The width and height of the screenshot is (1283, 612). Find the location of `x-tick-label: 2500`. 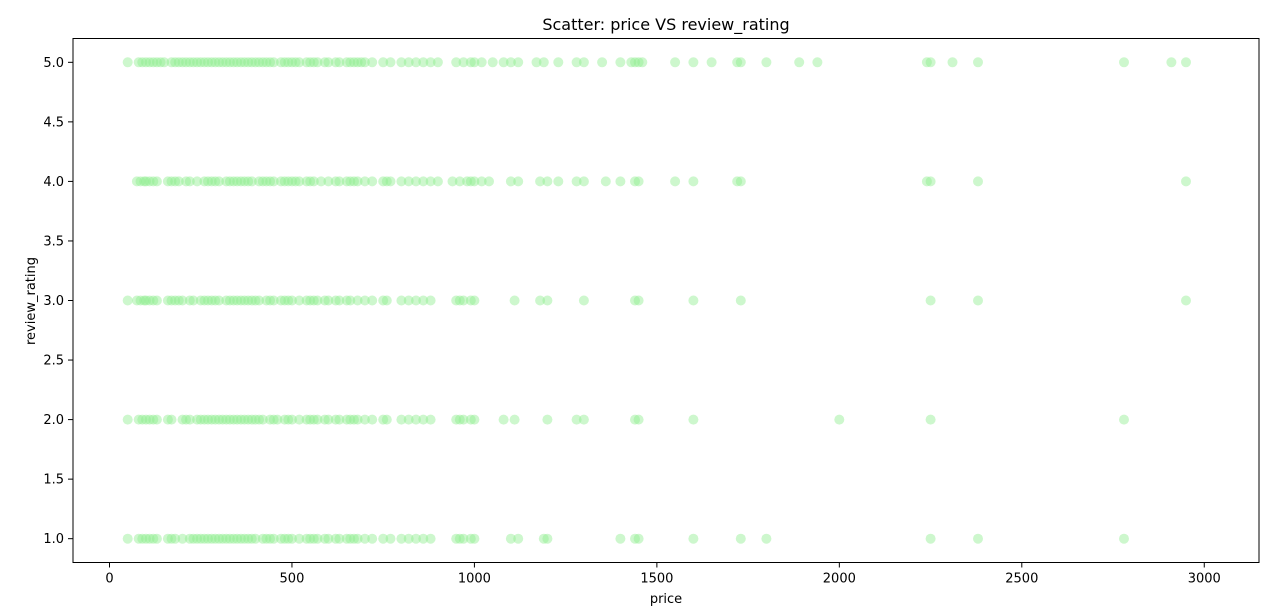

x-tick-label: 2500 is located at coordinates (1021, 579).